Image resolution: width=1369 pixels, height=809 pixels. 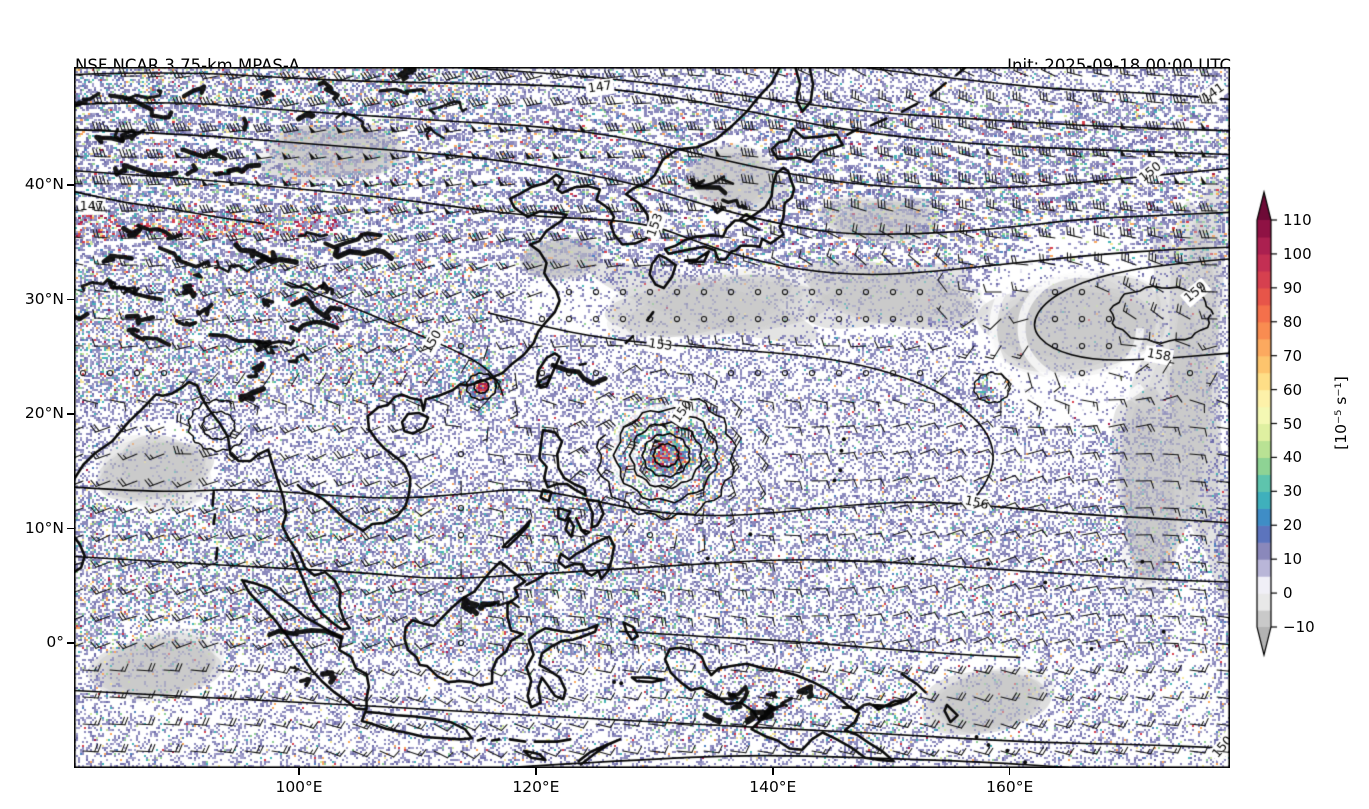 What do you see at coordinates (1293, 287) in the screenshot?
I see `colorbar-tick-label: 90` at bounding box center [1293, 287].